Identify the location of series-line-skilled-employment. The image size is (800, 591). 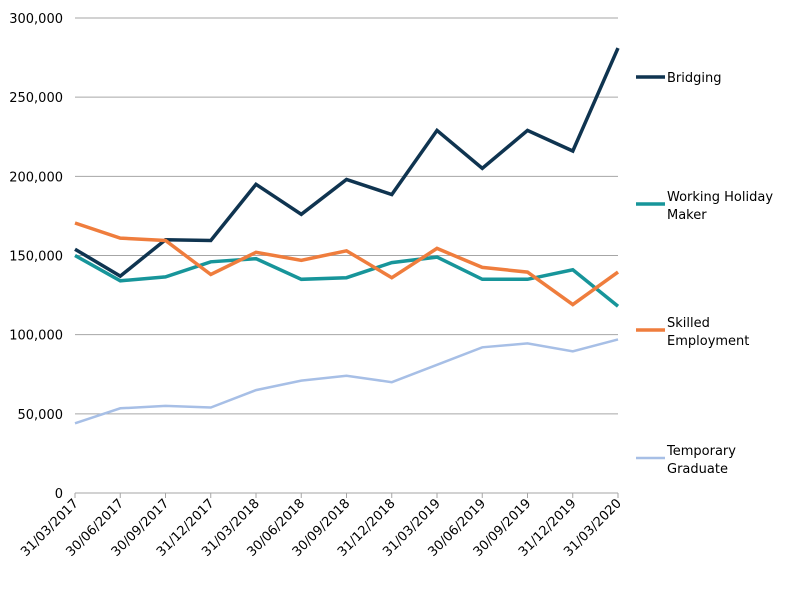
(347, 264).